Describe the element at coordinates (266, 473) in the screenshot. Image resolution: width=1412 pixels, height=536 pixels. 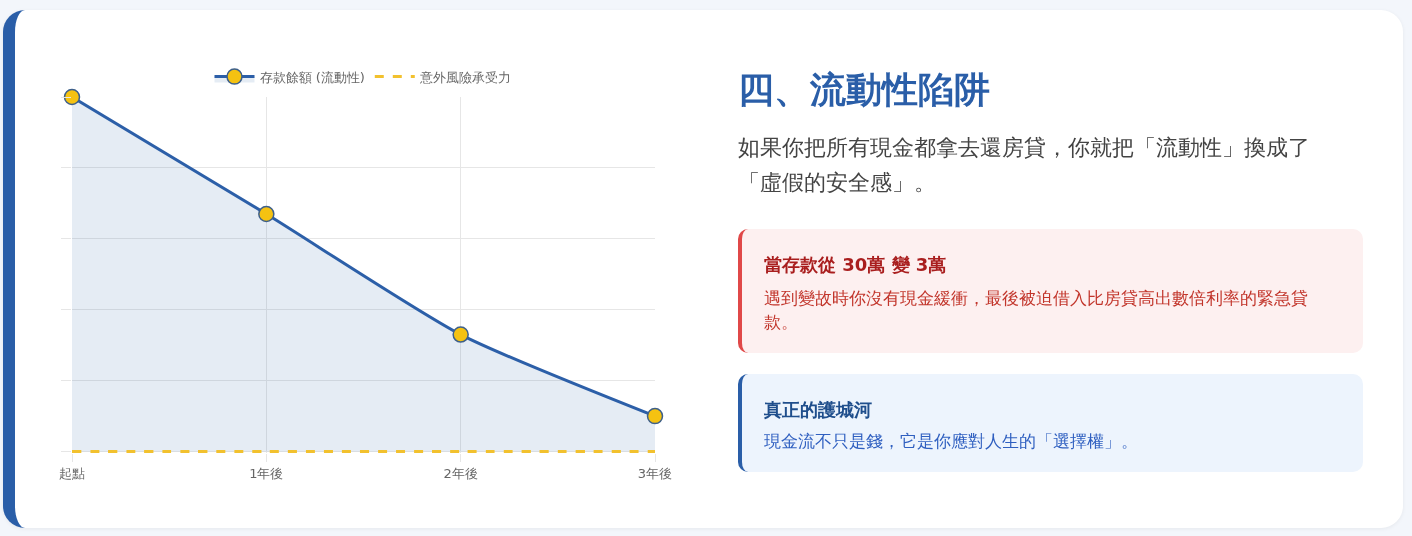
I see `x-tick-label: 1年後` at that location.